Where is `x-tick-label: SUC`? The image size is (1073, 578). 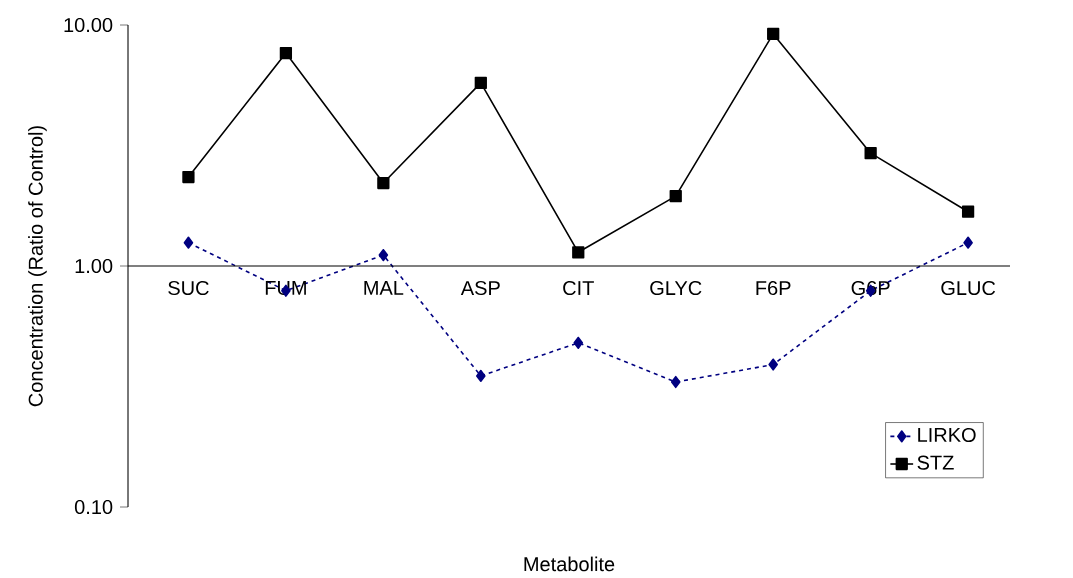
x-tick-label: SUC is located at coordinates (188, 288).